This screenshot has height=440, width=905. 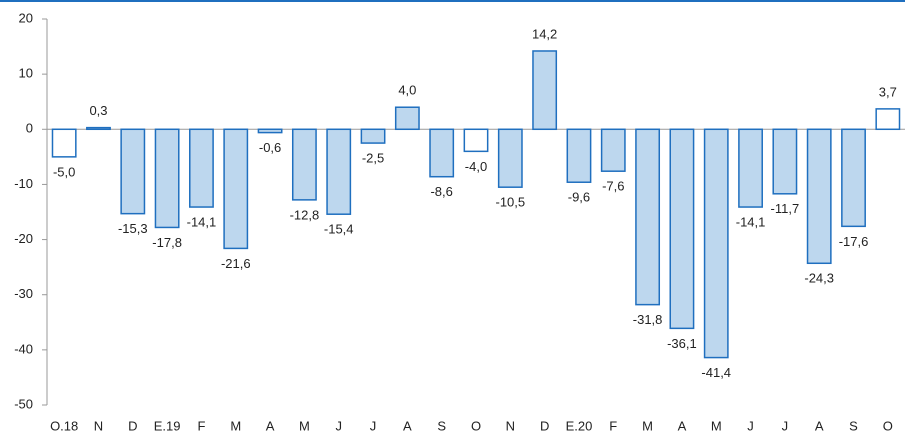 What do you see at coordinates (270, 147) in the screenshot?
I see `value-label: -0,6` at bounding box center [270, 147].